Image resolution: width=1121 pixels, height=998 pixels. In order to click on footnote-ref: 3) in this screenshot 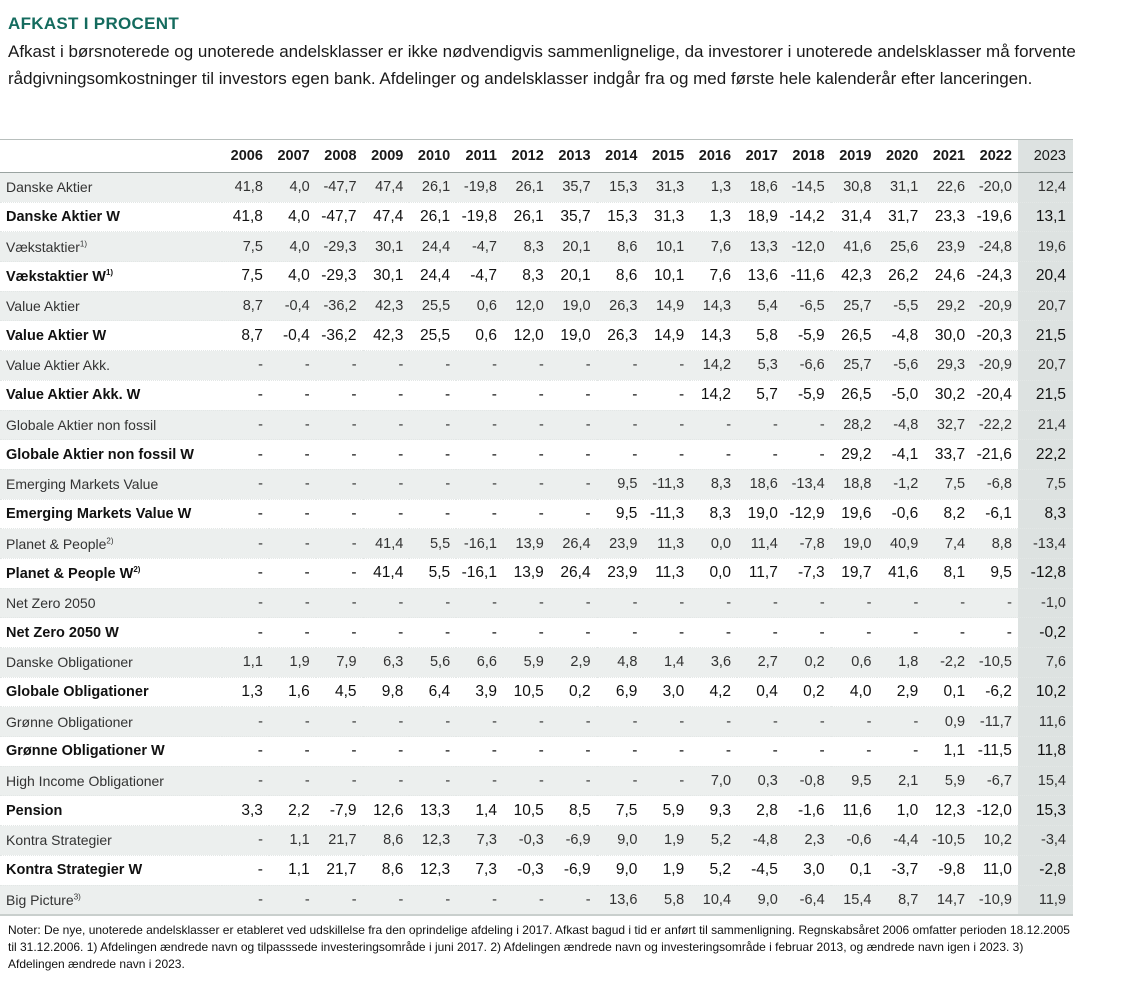, I will do `click(77, 897)`.